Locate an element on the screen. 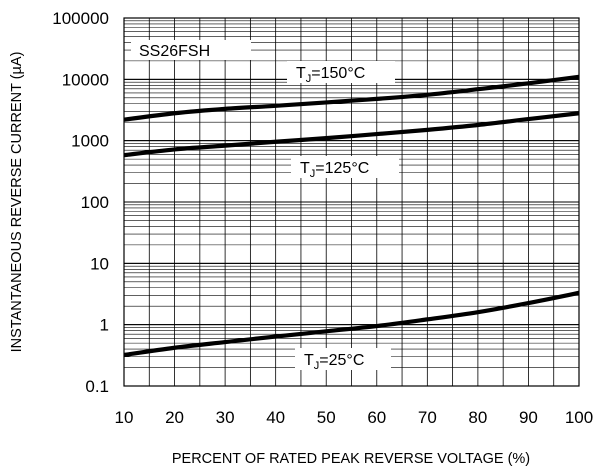 This screenshot has width=596, height=470. annotation-150c-sub: J is located at coordinates (309, 79).